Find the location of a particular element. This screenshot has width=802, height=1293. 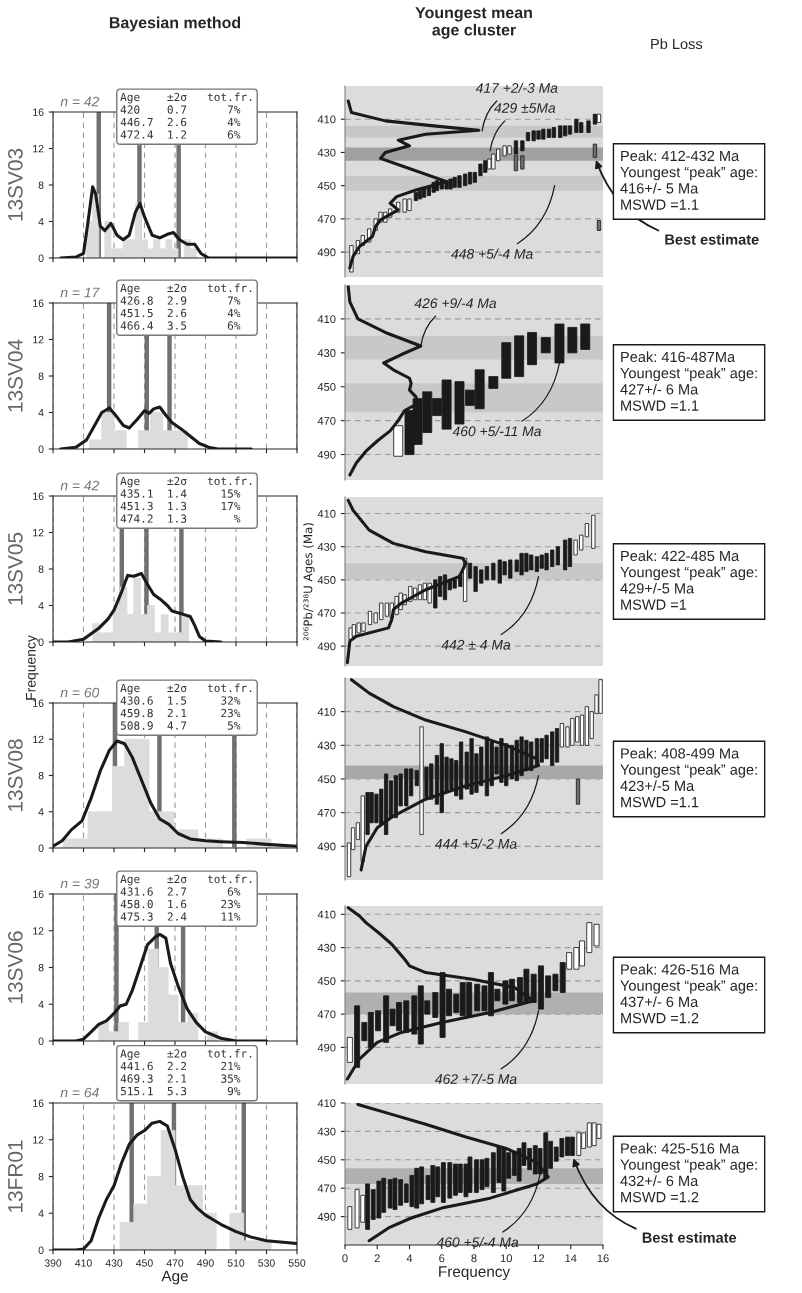

x-tick-label: 2 is located at coordinates (377, 1258).